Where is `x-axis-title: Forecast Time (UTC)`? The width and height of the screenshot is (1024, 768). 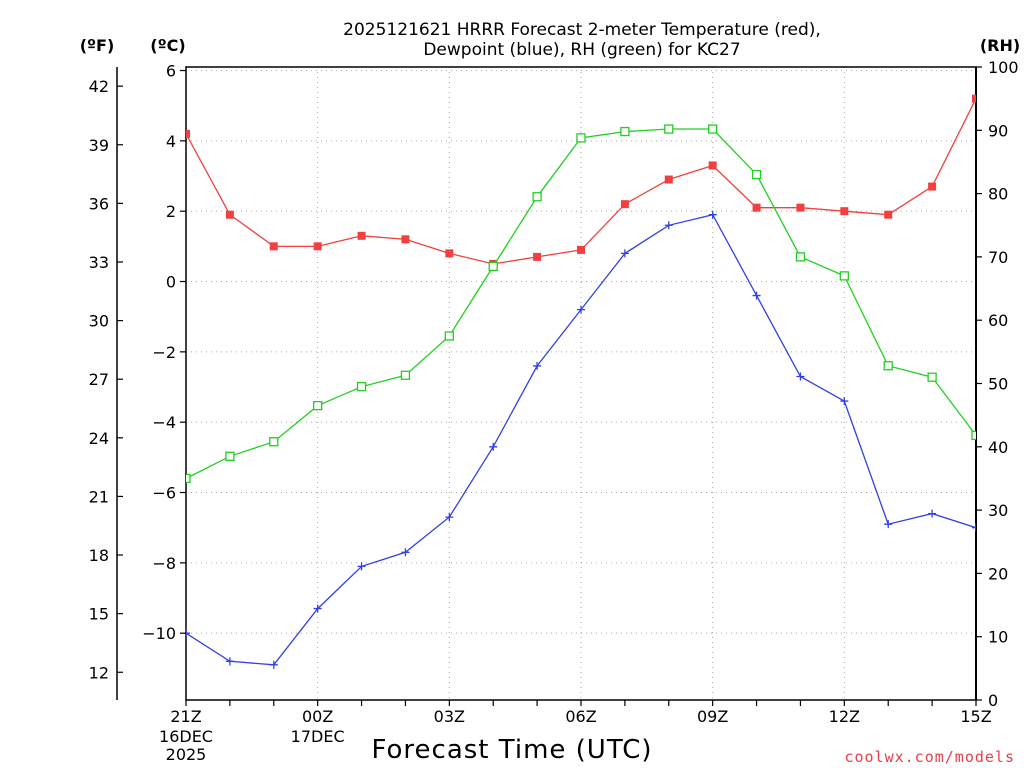 x-axis-title: Forecast Time (UTC) is located at coordinates (511, 750).